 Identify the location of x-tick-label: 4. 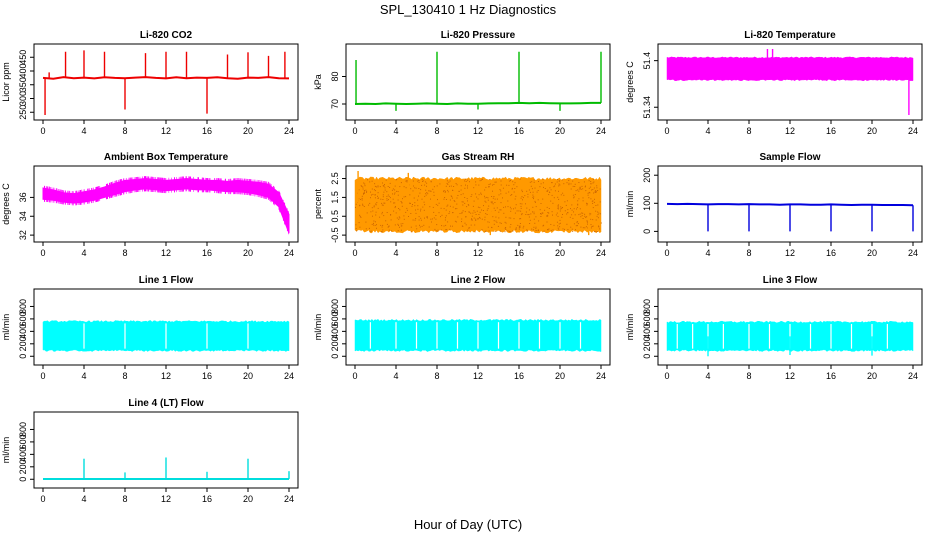
(83, 131).